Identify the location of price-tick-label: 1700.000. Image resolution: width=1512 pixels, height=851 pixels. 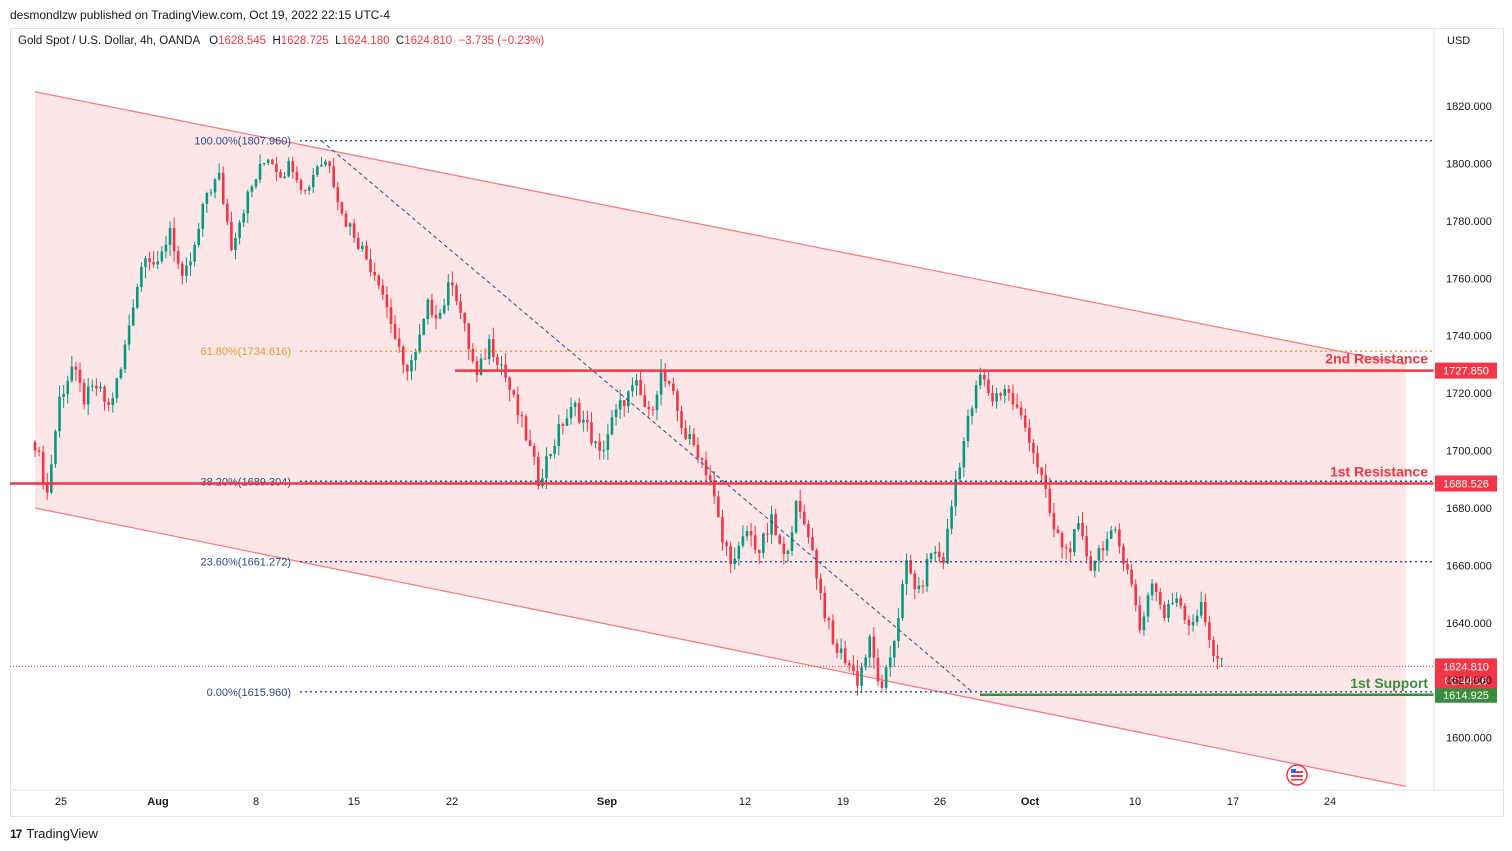
(1469, 452).